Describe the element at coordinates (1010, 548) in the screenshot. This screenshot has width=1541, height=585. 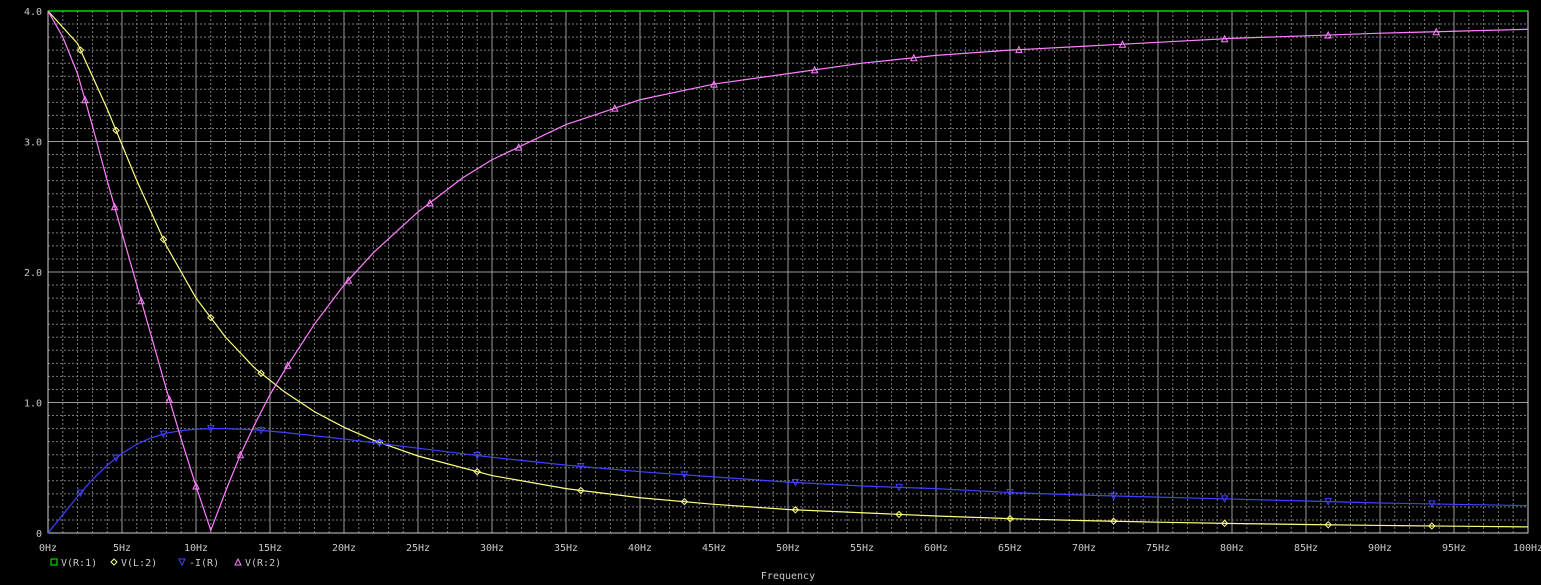
I see `x-tick-label: 65Hz` at that location.